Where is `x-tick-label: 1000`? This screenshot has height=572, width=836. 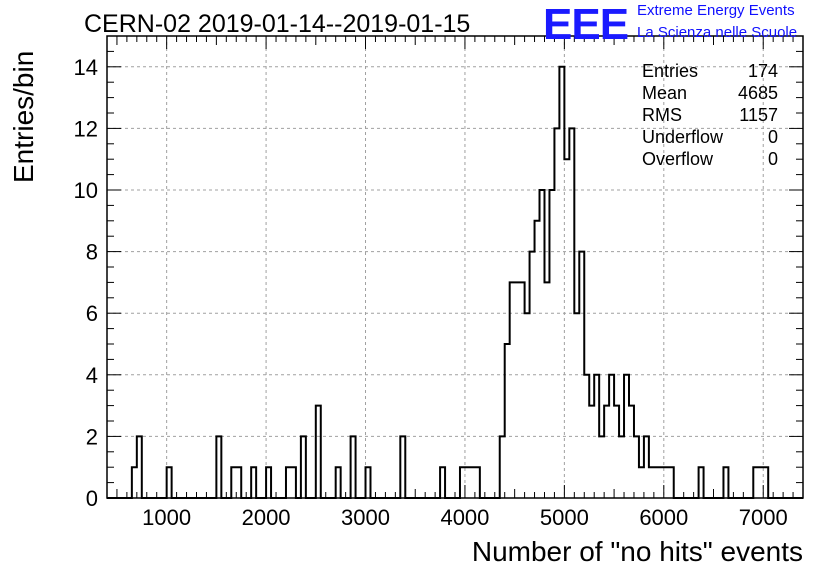
x-tick-label: 1000 is located at coordinates (166, 517).